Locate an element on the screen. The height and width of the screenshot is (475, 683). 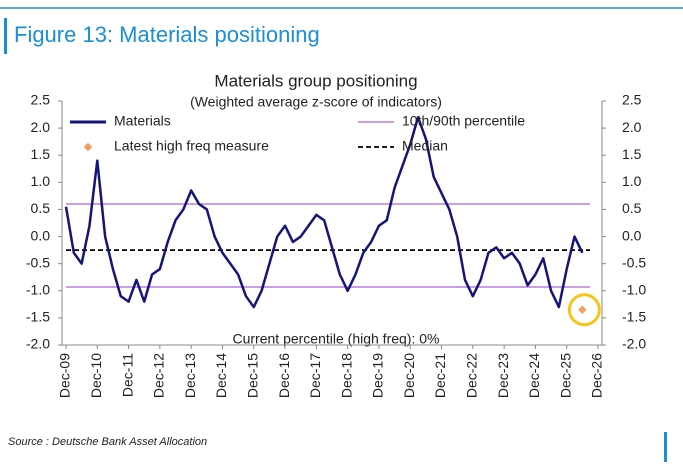
x-tick-label: Dec-09 is located at coordinates (65, 375).